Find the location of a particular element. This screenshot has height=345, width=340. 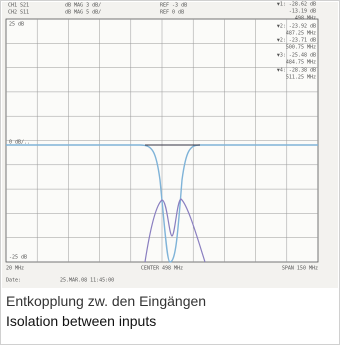

marker-readout: ▼1: -28.62 dB is located at coordinates (296, 5).